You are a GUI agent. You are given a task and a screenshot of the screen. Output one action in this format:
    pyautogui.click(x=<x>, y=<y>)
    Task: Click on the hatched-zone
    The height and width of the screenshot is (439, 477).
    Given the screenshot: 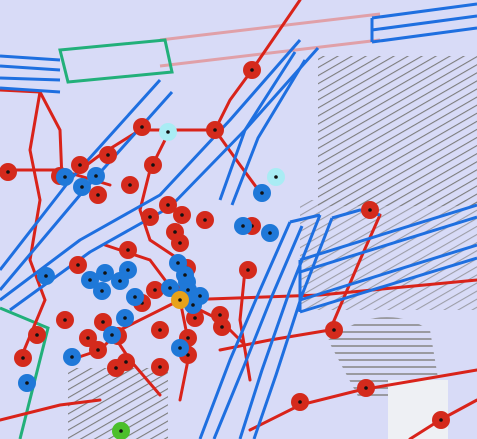 What is the action you would take?
    pyautogui.click(x=397, y=131)
    